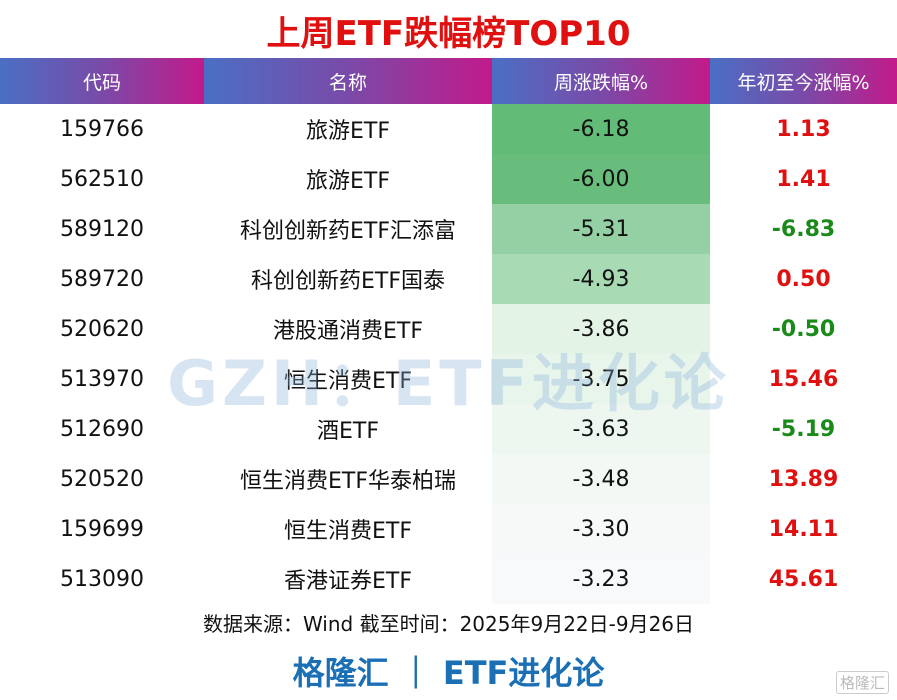 This screenshot has height=700, width=897. Describe the element at coordinates (803, 329) in the screenshot. I see `ytd-change-cell: -0.50` at that location.